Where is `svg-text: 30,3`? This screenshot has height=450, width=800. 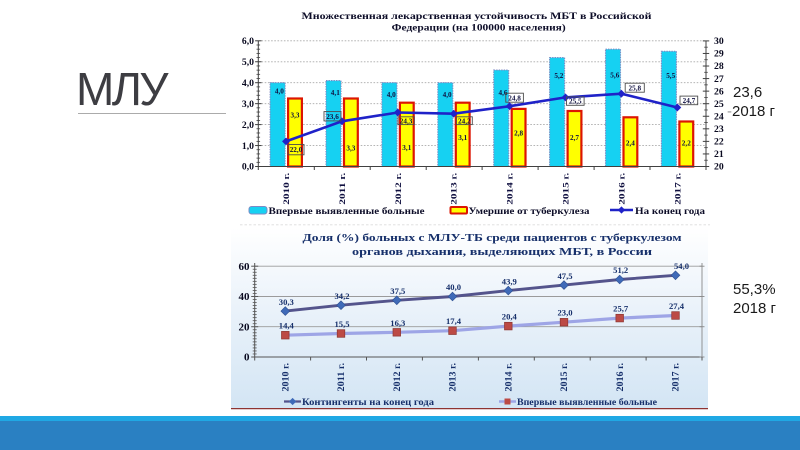
svg-text: 30,3 is located at coordinates (286, 302).